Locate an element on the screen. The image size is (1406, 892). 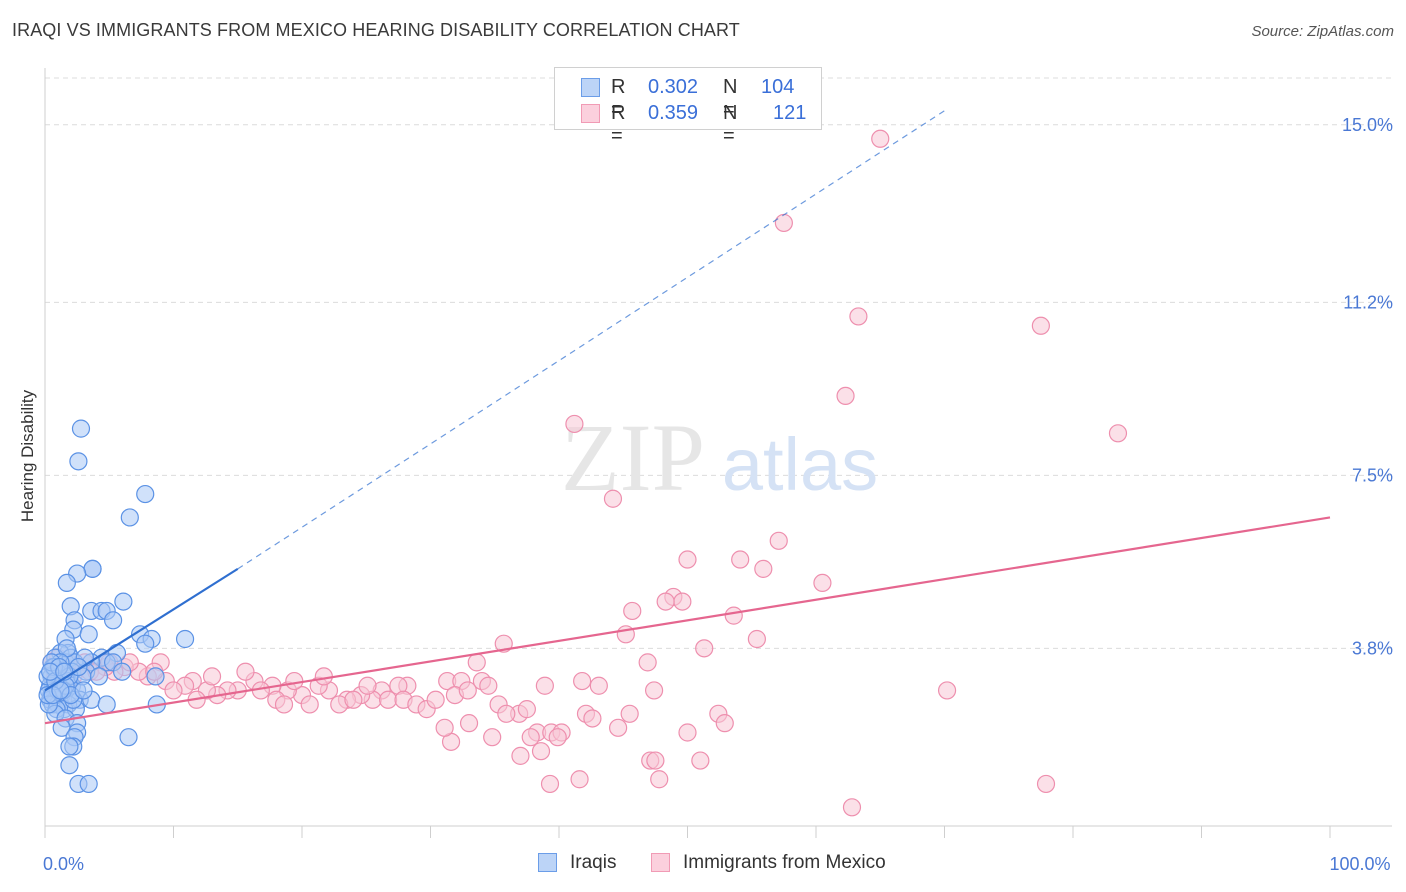
watermark: ZIP atlas is located at coordinates (719, 457).